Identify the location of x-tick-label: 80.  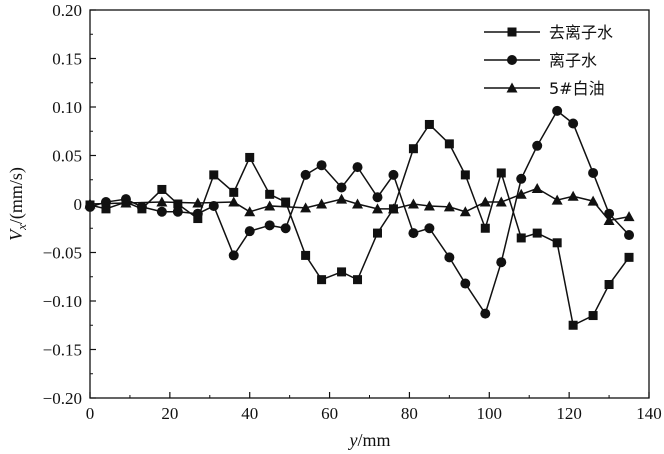
(409, 413).